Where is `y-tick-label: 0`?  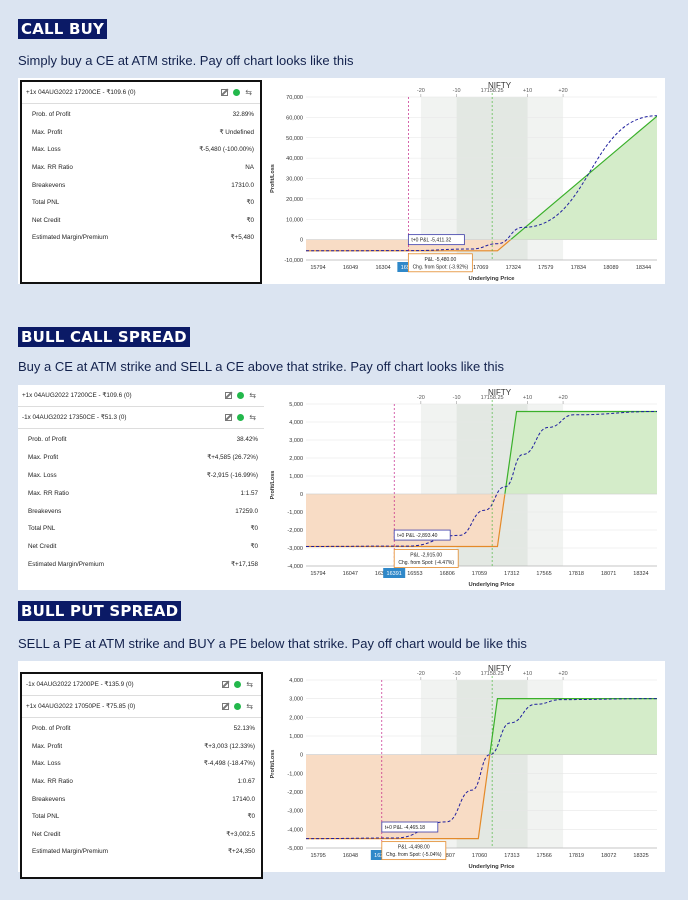 y-tick-label: 0 is located at coordinates (301, 495).